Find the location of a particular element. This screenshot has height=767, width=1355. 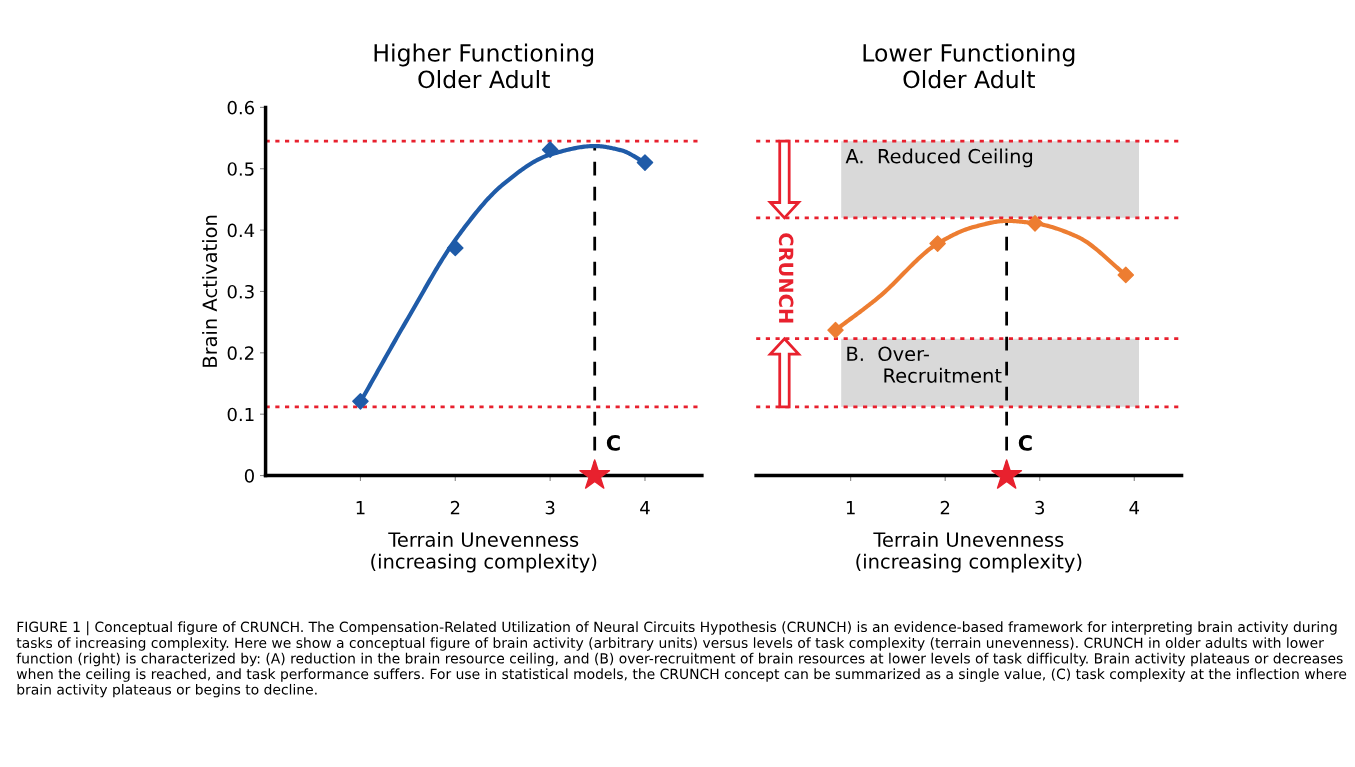

band-label: B. Over- Recruitment is located at coordinates (924, 364).